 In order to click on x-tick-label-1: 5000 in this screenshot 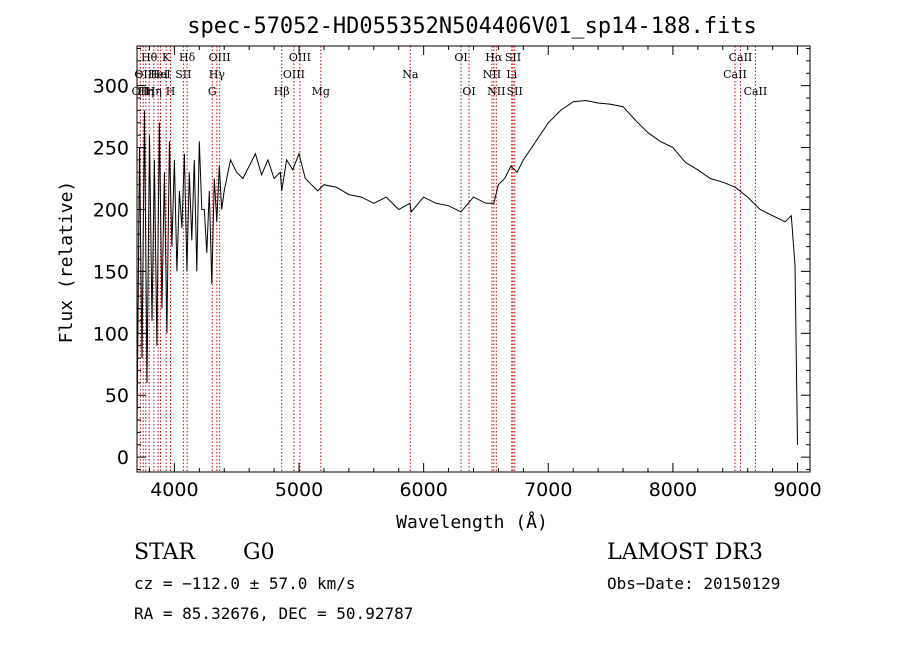, I will do `click(299, 490)`.